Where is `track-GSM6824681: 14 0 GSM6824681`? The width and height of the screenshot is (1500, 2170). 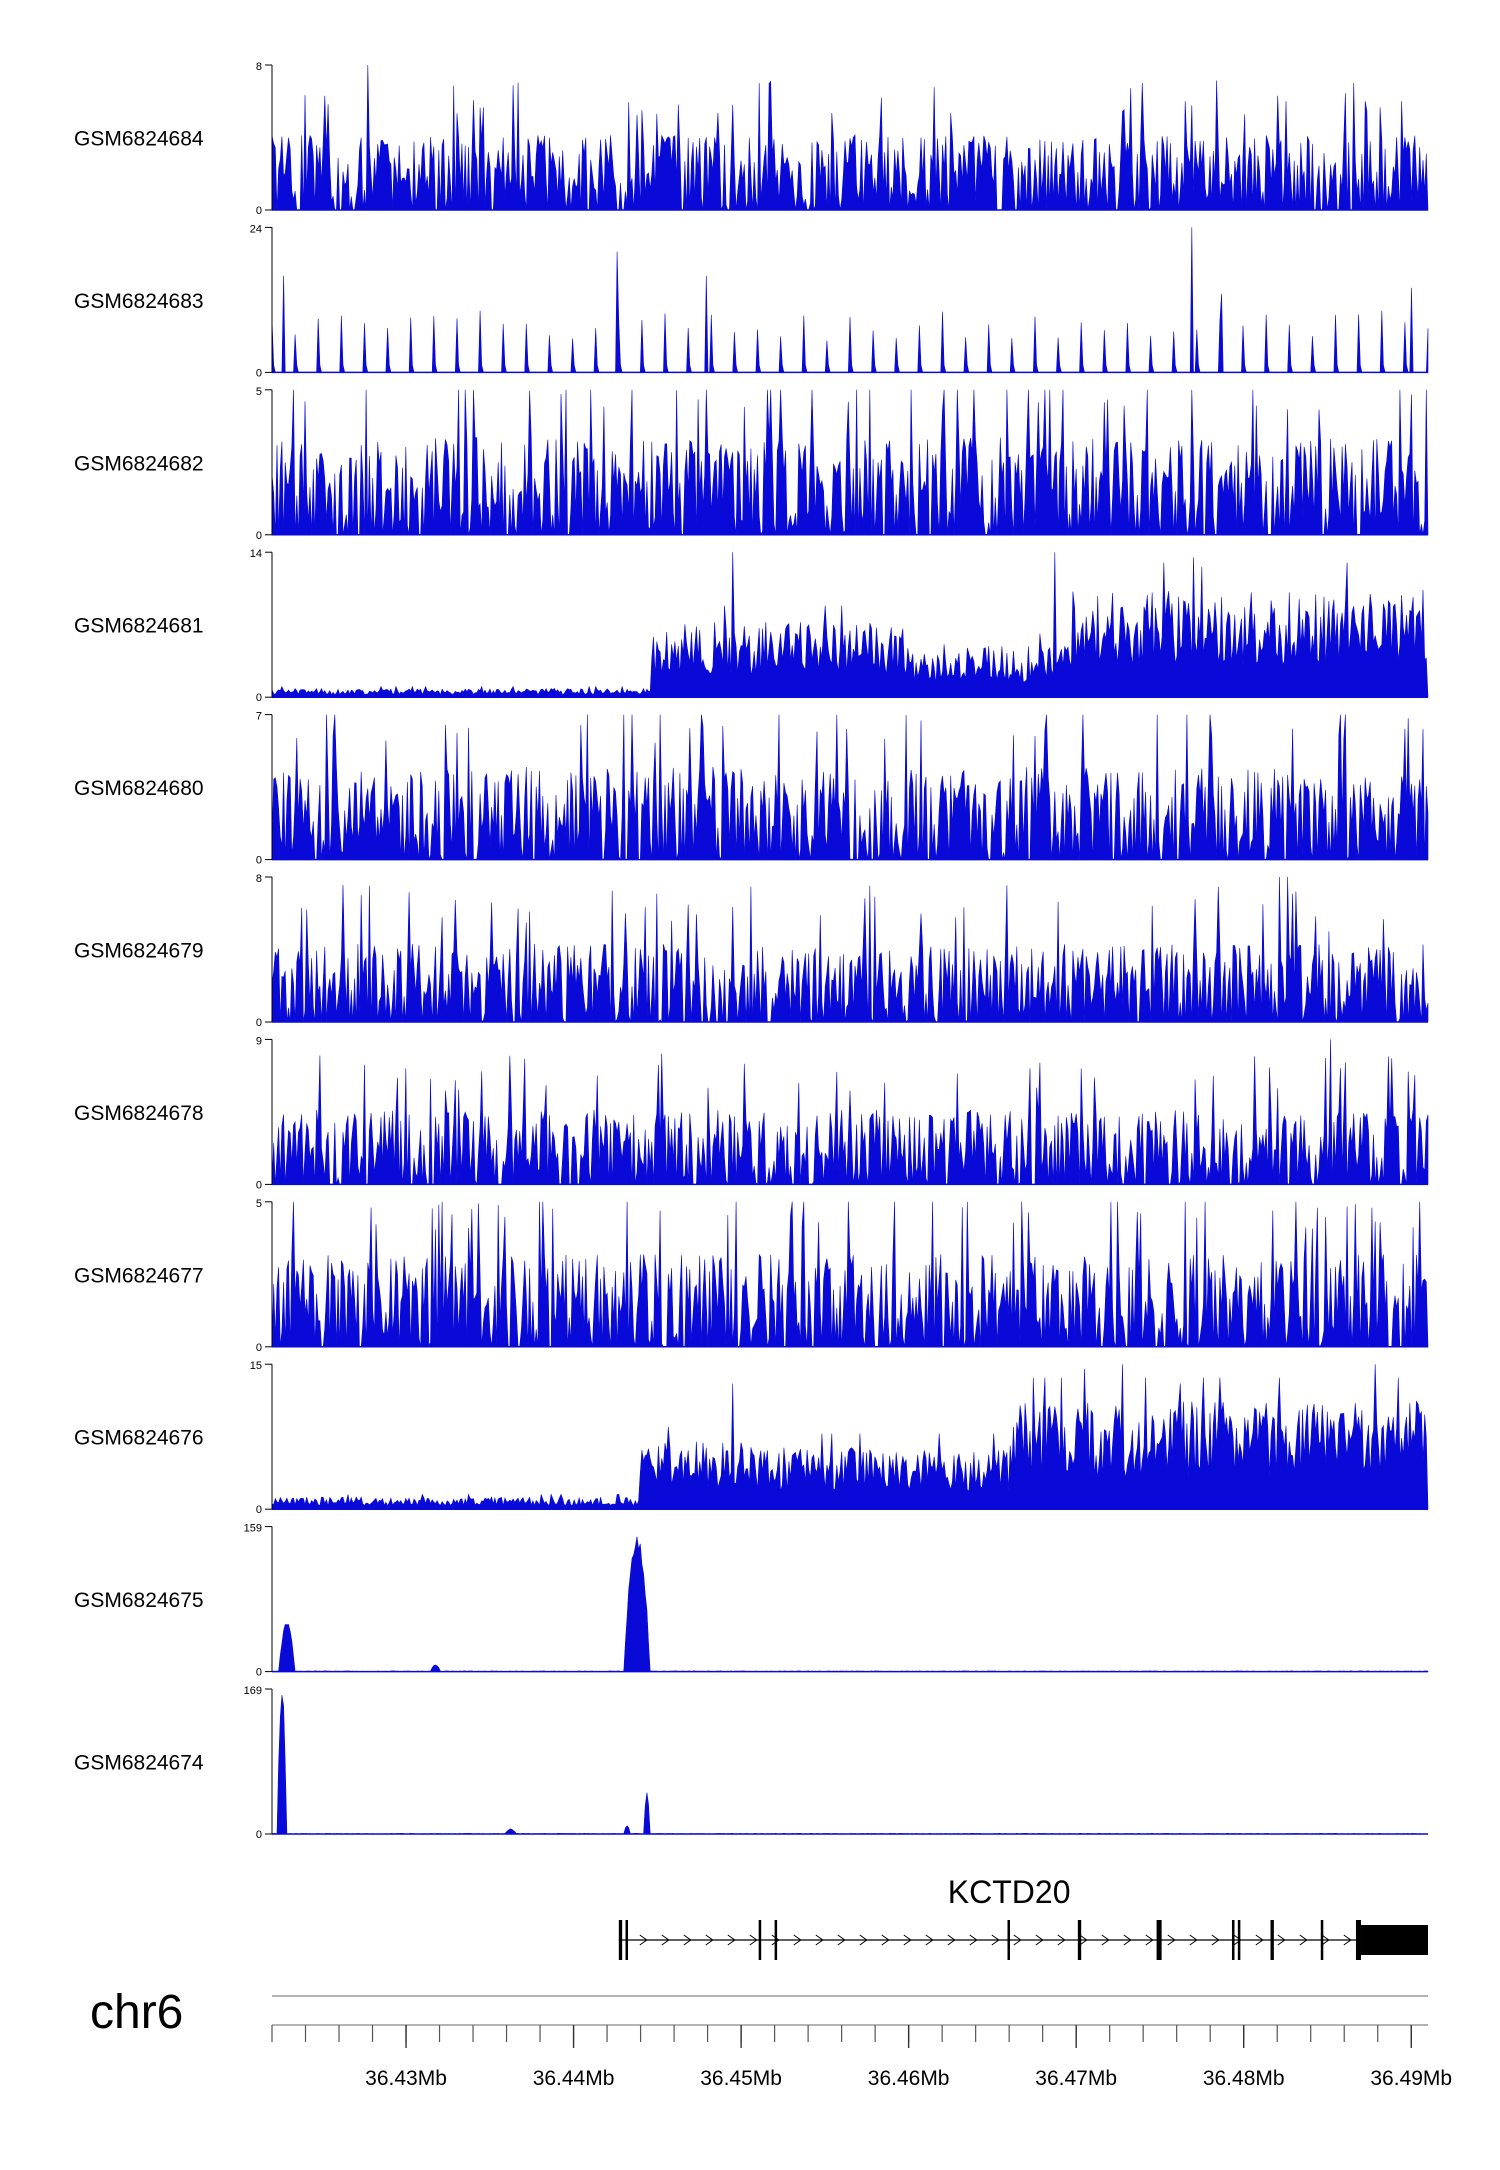 track-GSM6824681: 14 0 GSM6824681 is located at coordinates (751, 626).